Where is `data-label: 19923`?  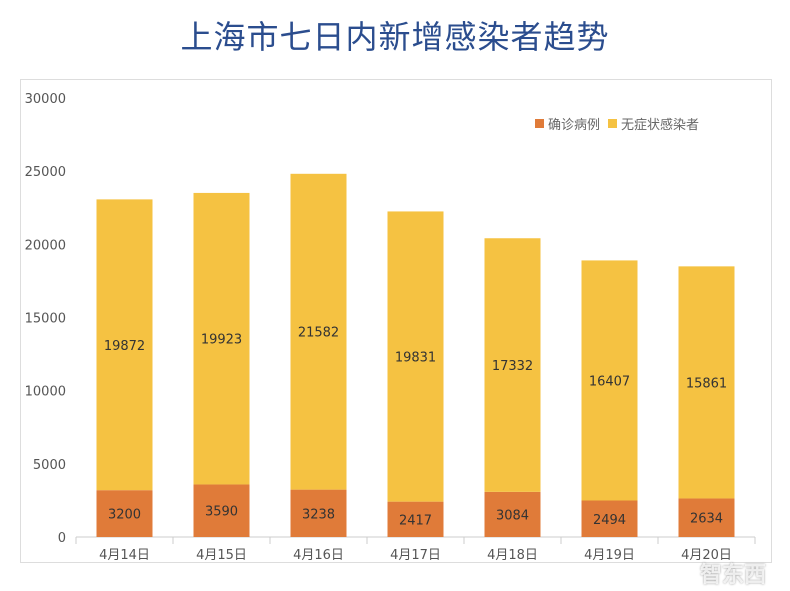
data-label: 19923 is located at coordinates (221, 340).